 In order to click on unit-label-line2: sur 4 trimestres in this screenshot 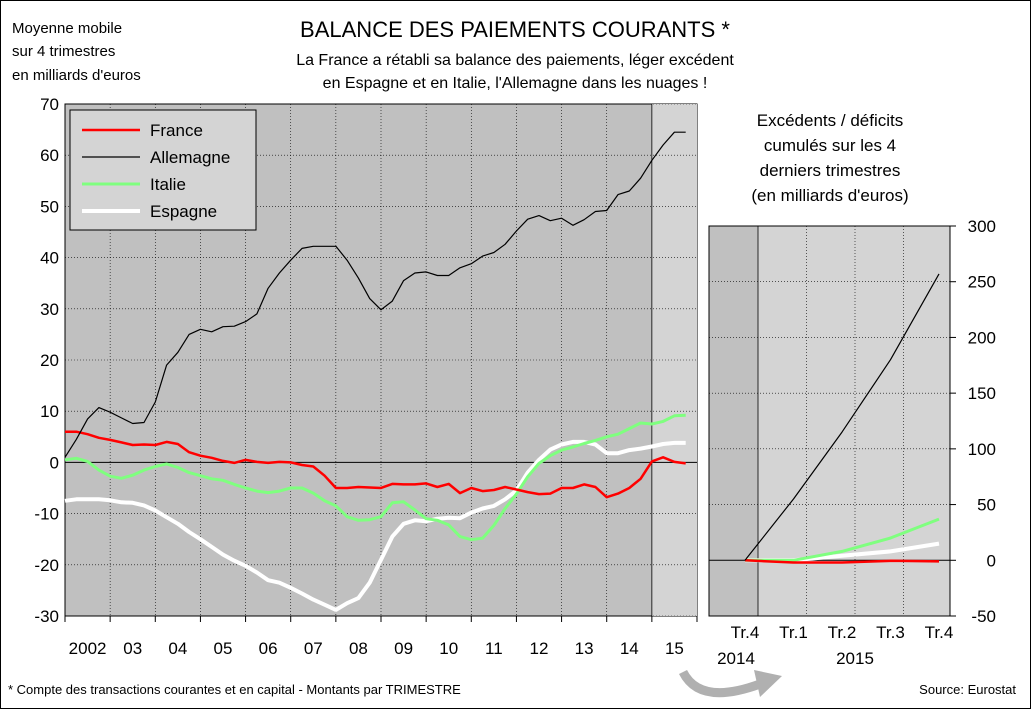, I will do `click(63, 51)`.